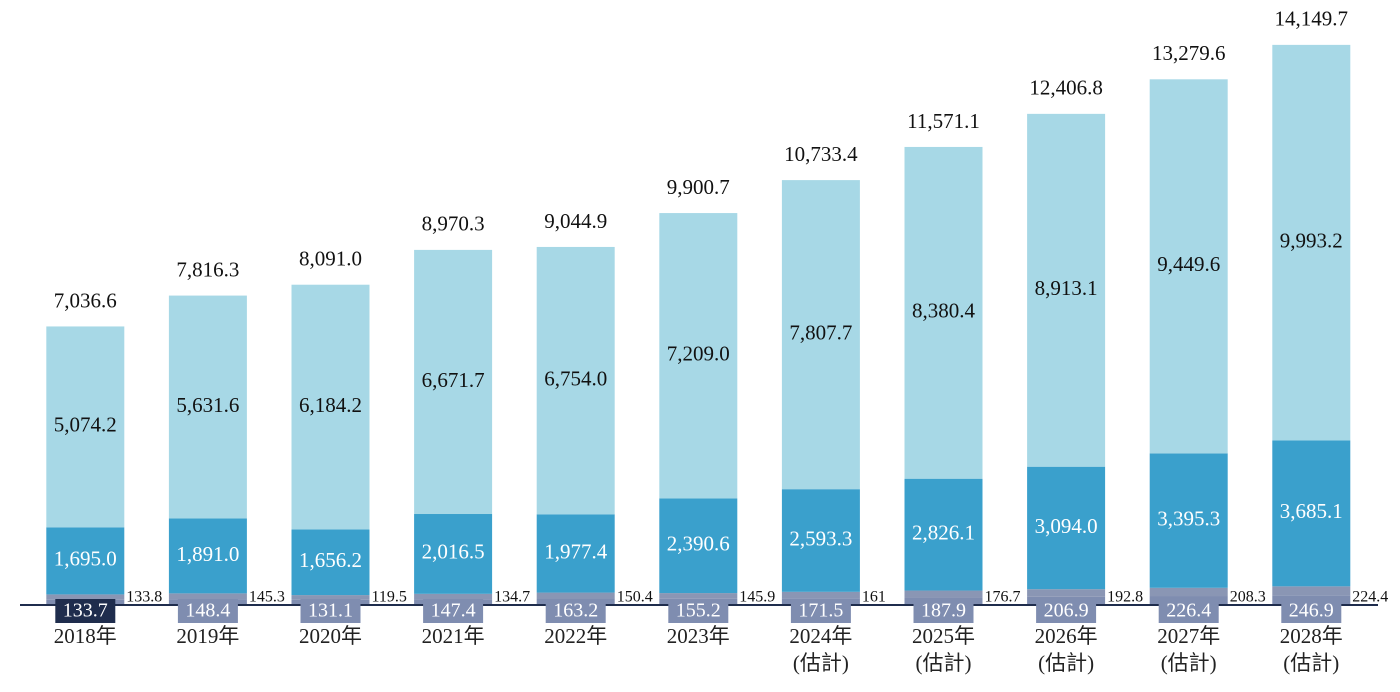 The image size is (1400, 692). What do you see at coordinates (821, 649) in the screenshot?
I see `x-tick-label: 2024年 (估計)` at bounding box center [821, 649].